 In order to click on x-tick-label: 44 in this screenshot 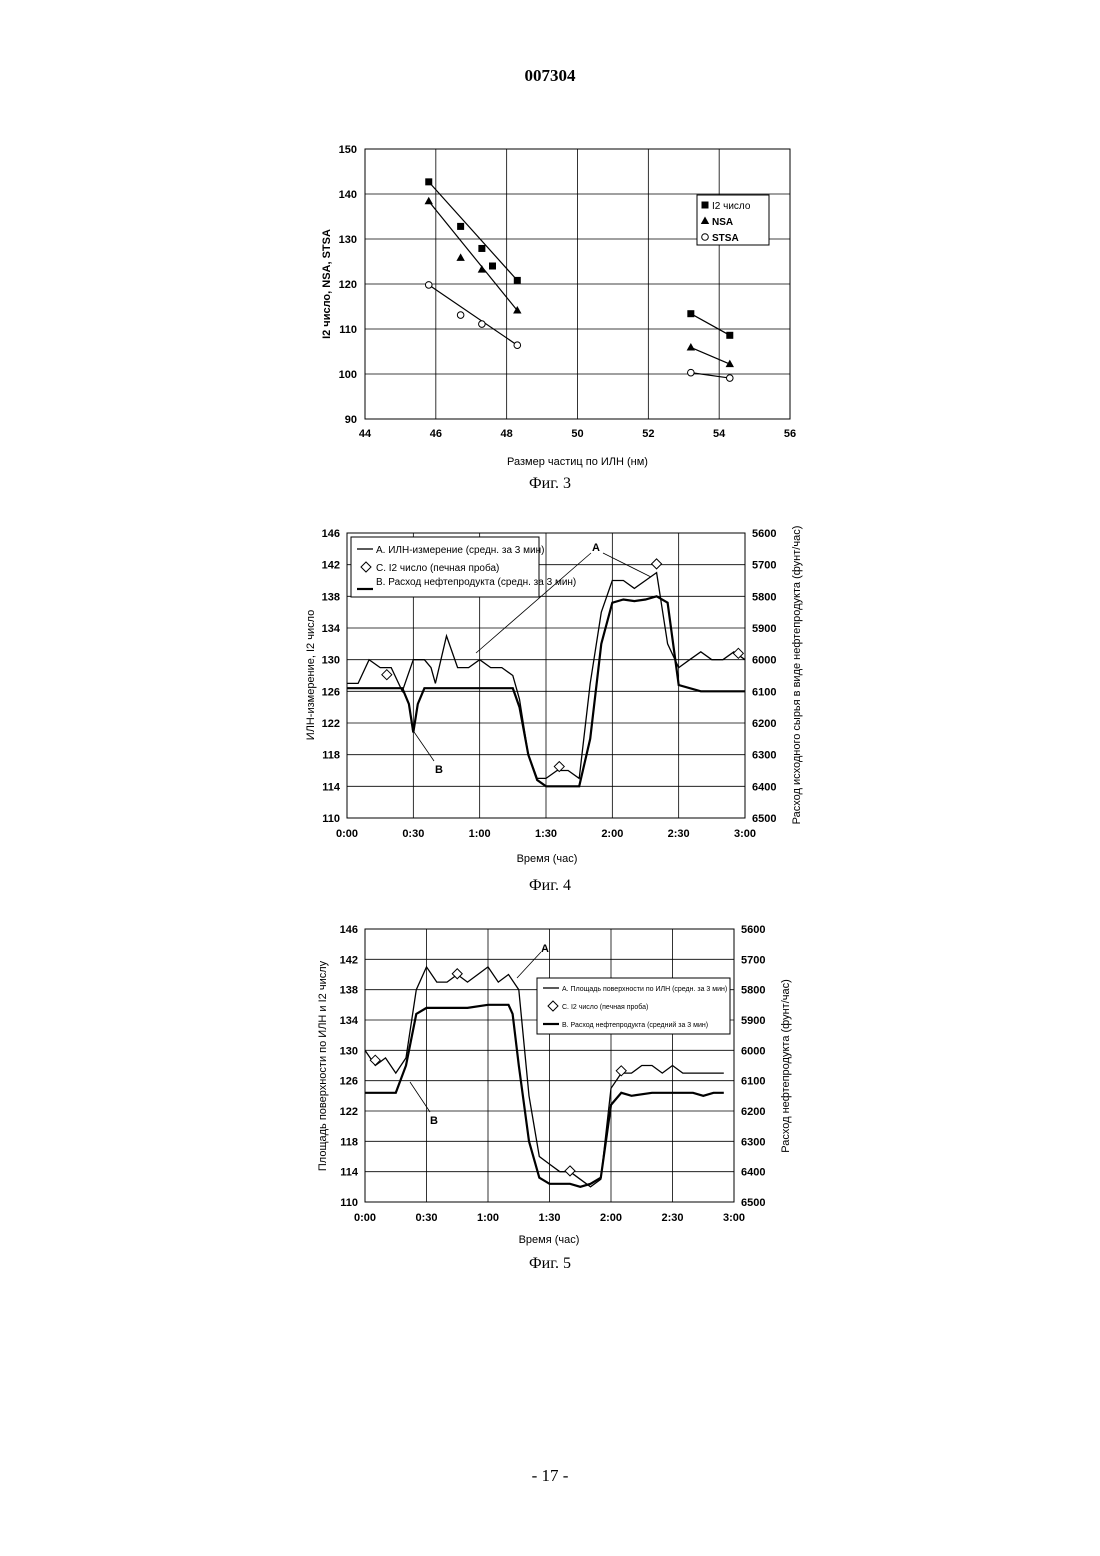, I will do `click(365, 434)`.